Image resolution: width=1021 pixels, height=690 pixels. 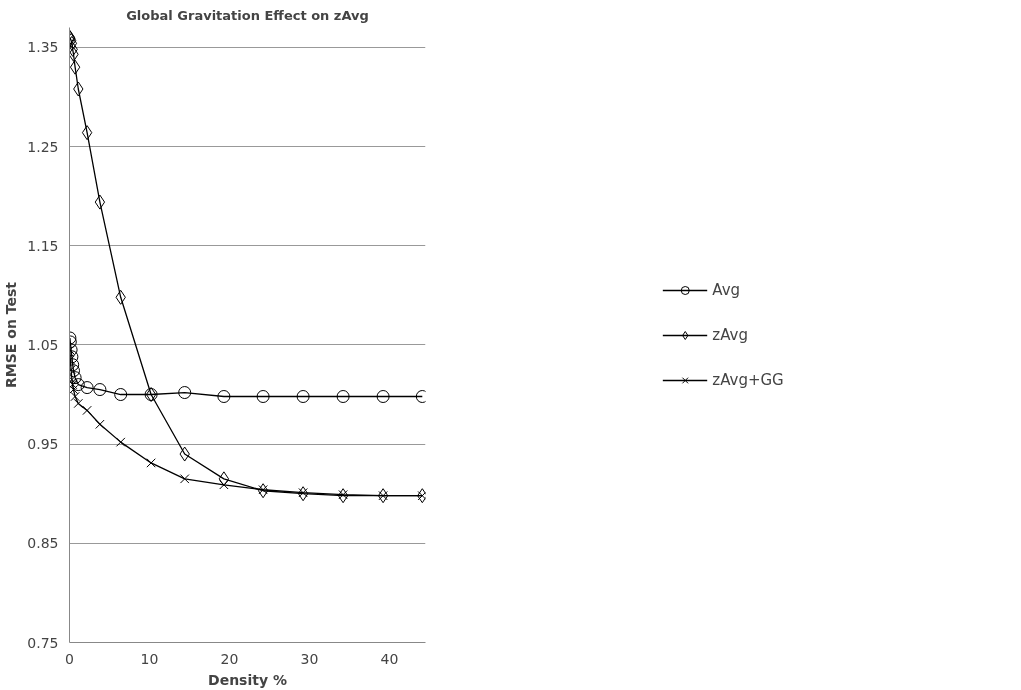 I want to click on y-tick-label: 1.35, so click(x=43, y=47).